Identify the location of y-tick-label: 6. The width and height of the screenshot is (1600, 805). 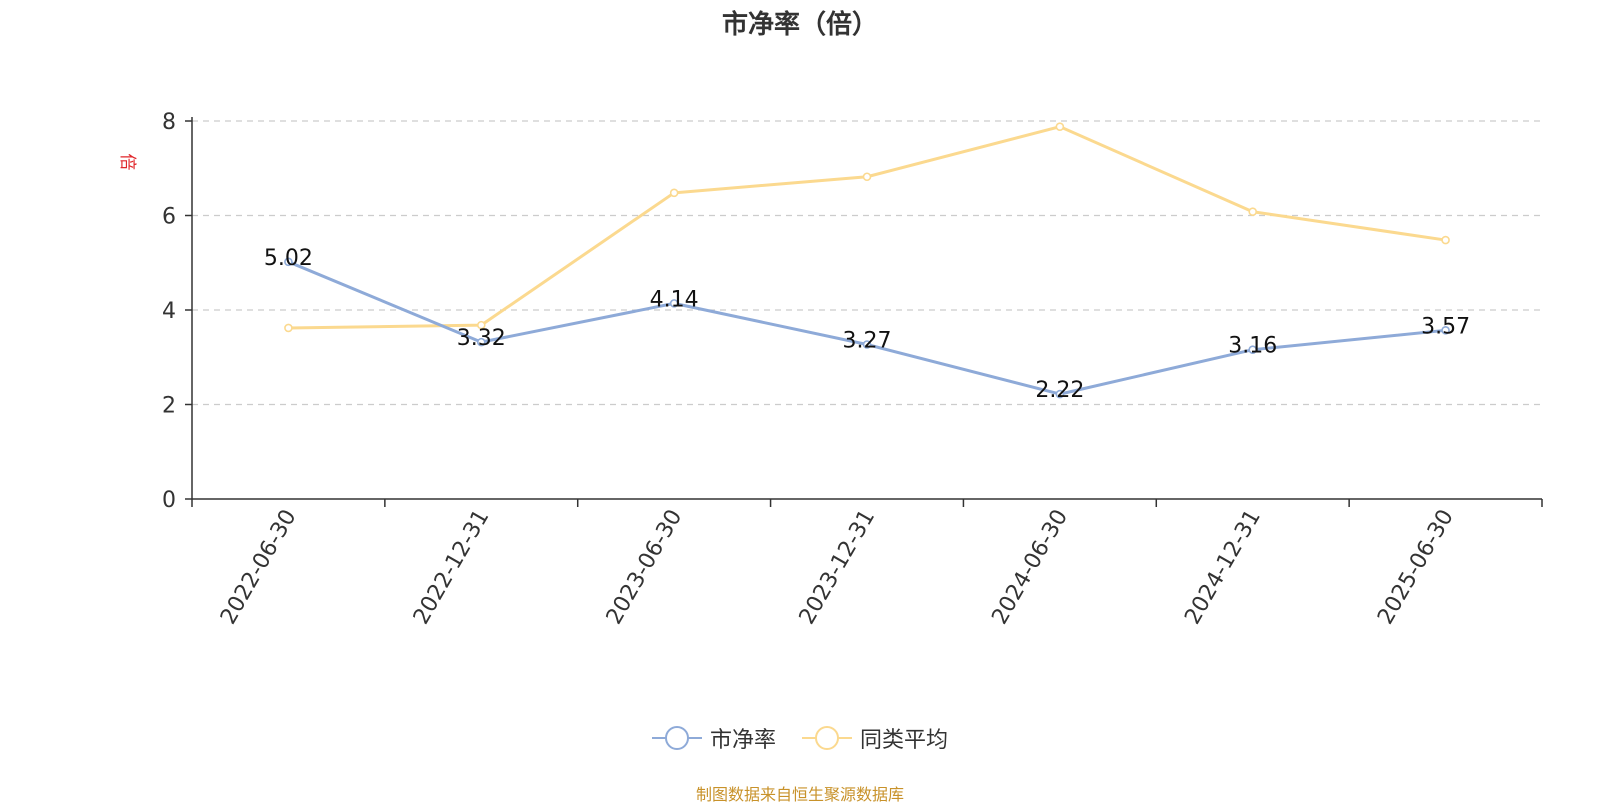
(169, 217).